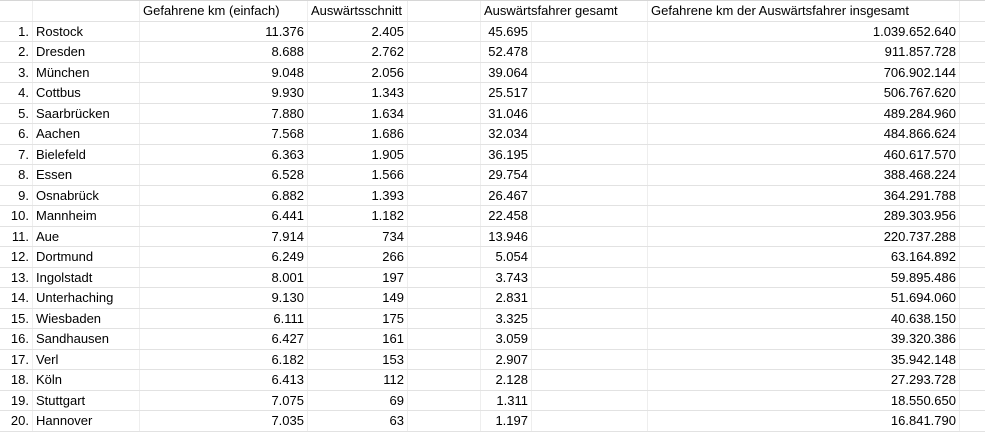  Describe the element at coordinates (506, 134) in the screenshot. I see `cell-auswaertsfahrer-gesamt: 32.034` at that location.